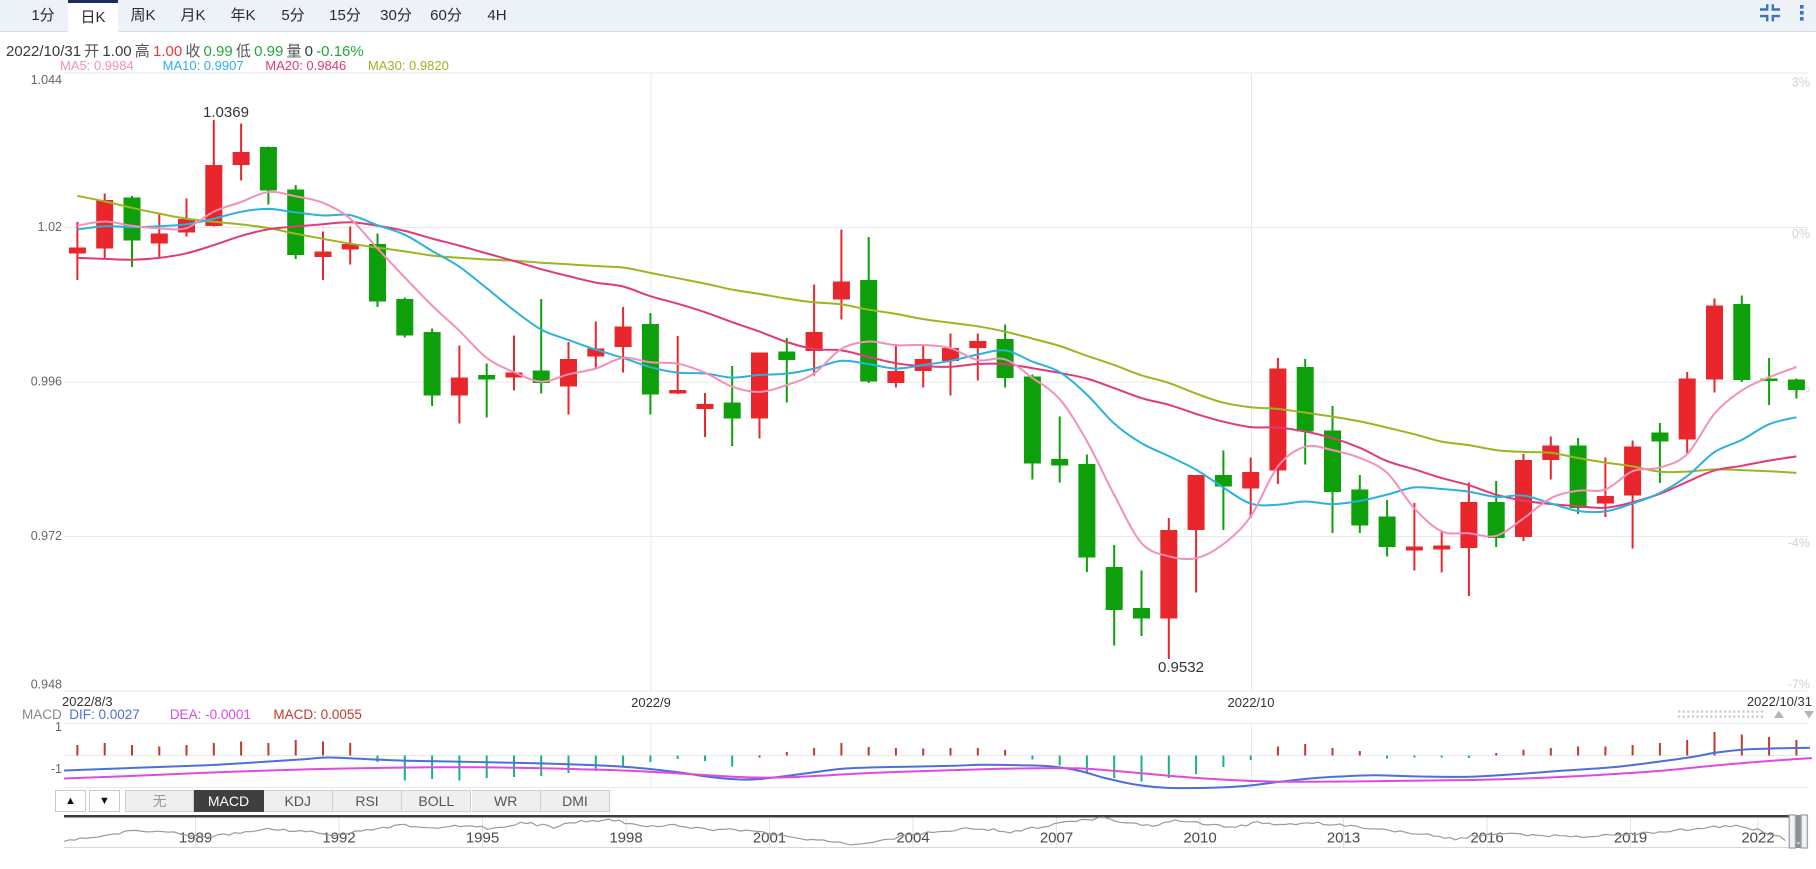 The image size is (1816, 869). Describe the element at coordinates (1801, 82) in the screenshot. I see `svg-text: 3%` at that location.